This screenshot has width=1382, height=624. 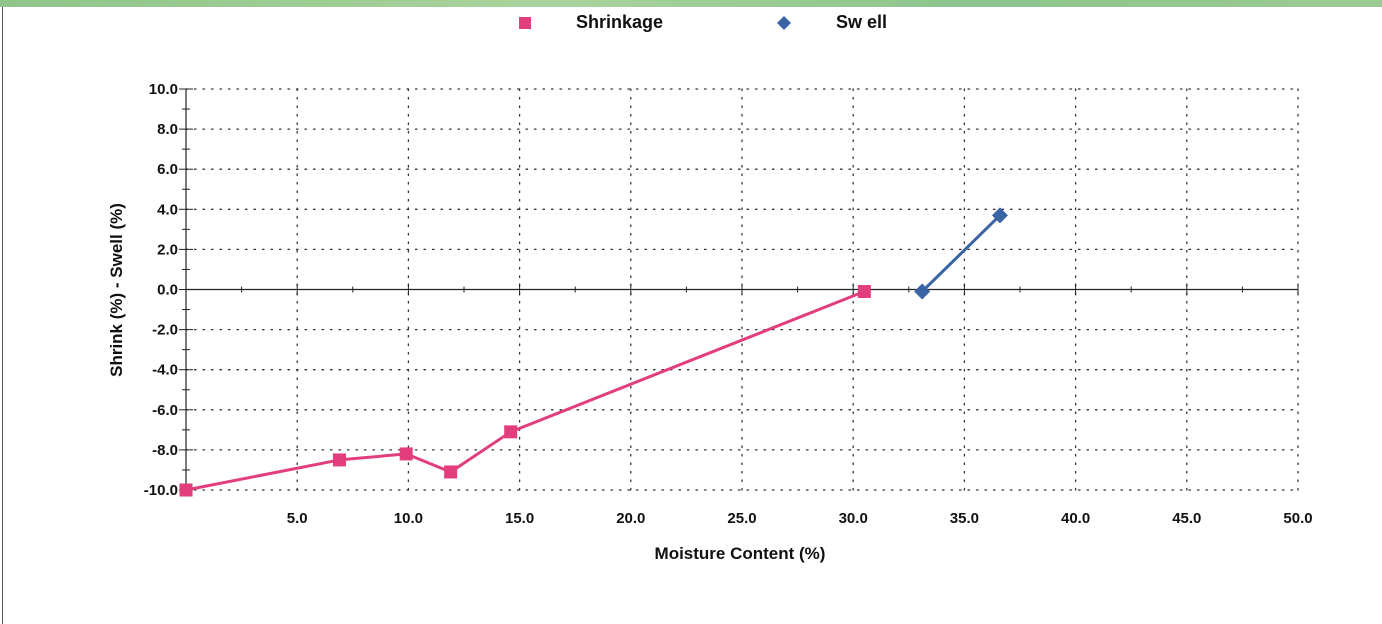 What do you see at coordinates (165, 370) in the screenshot?
I see `y-tick-label: -4.0` at bounding box center [165, 370].